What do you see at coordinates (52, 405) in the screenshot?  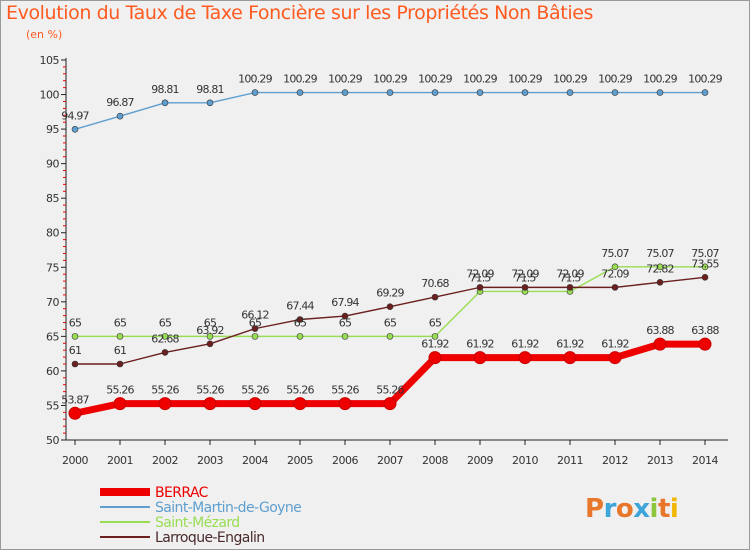 I see `y-tick-label: 55` at bounding box center [52, 405].